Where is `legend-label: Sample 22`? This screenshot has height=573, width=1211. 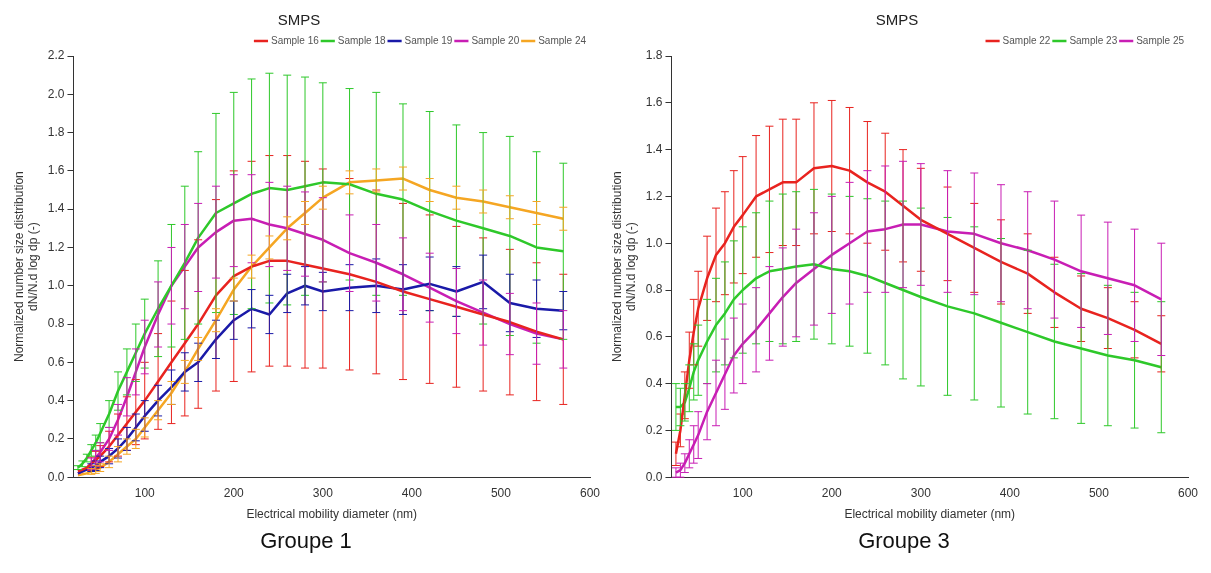 legend-label: Sample 22 is located at coordinates (1026, 40).